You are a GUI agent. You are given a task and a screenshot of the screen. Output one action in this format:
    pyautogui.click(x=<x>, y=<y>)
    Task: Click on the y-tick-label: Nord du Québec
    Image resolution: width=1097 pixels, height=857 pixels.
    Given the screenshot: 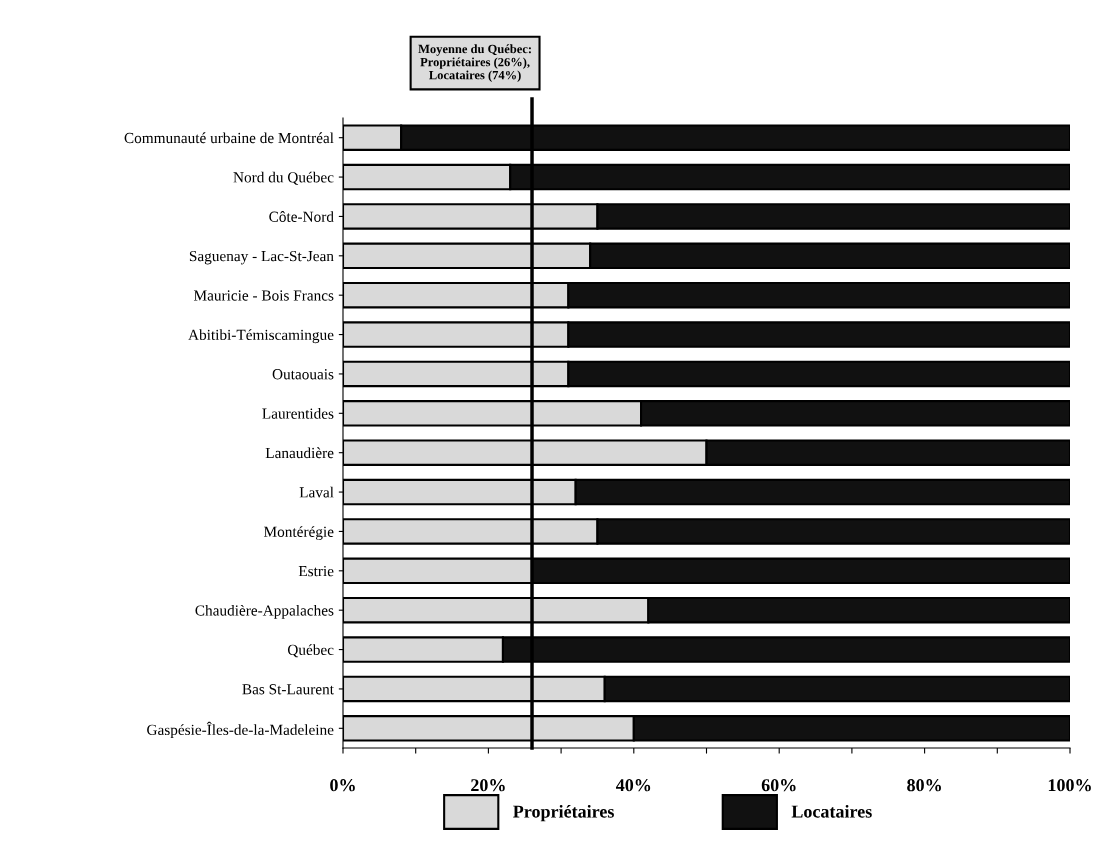 What is the action you would take?
    pyautogui.click(x=283, y=178)
    